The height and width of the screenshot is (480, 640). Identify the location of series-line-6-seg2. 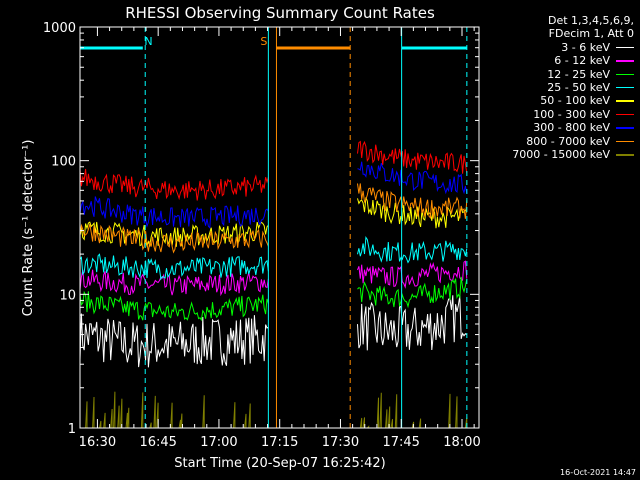
(412, 178).